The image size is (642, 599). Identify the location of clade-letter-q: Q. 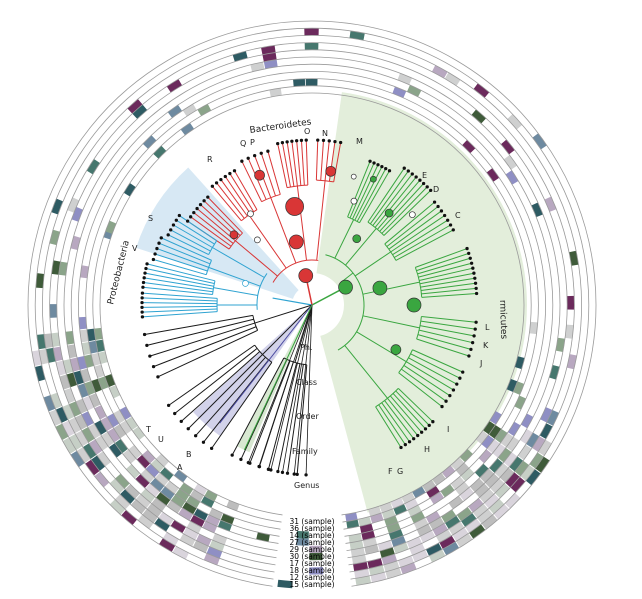
(243, 143).